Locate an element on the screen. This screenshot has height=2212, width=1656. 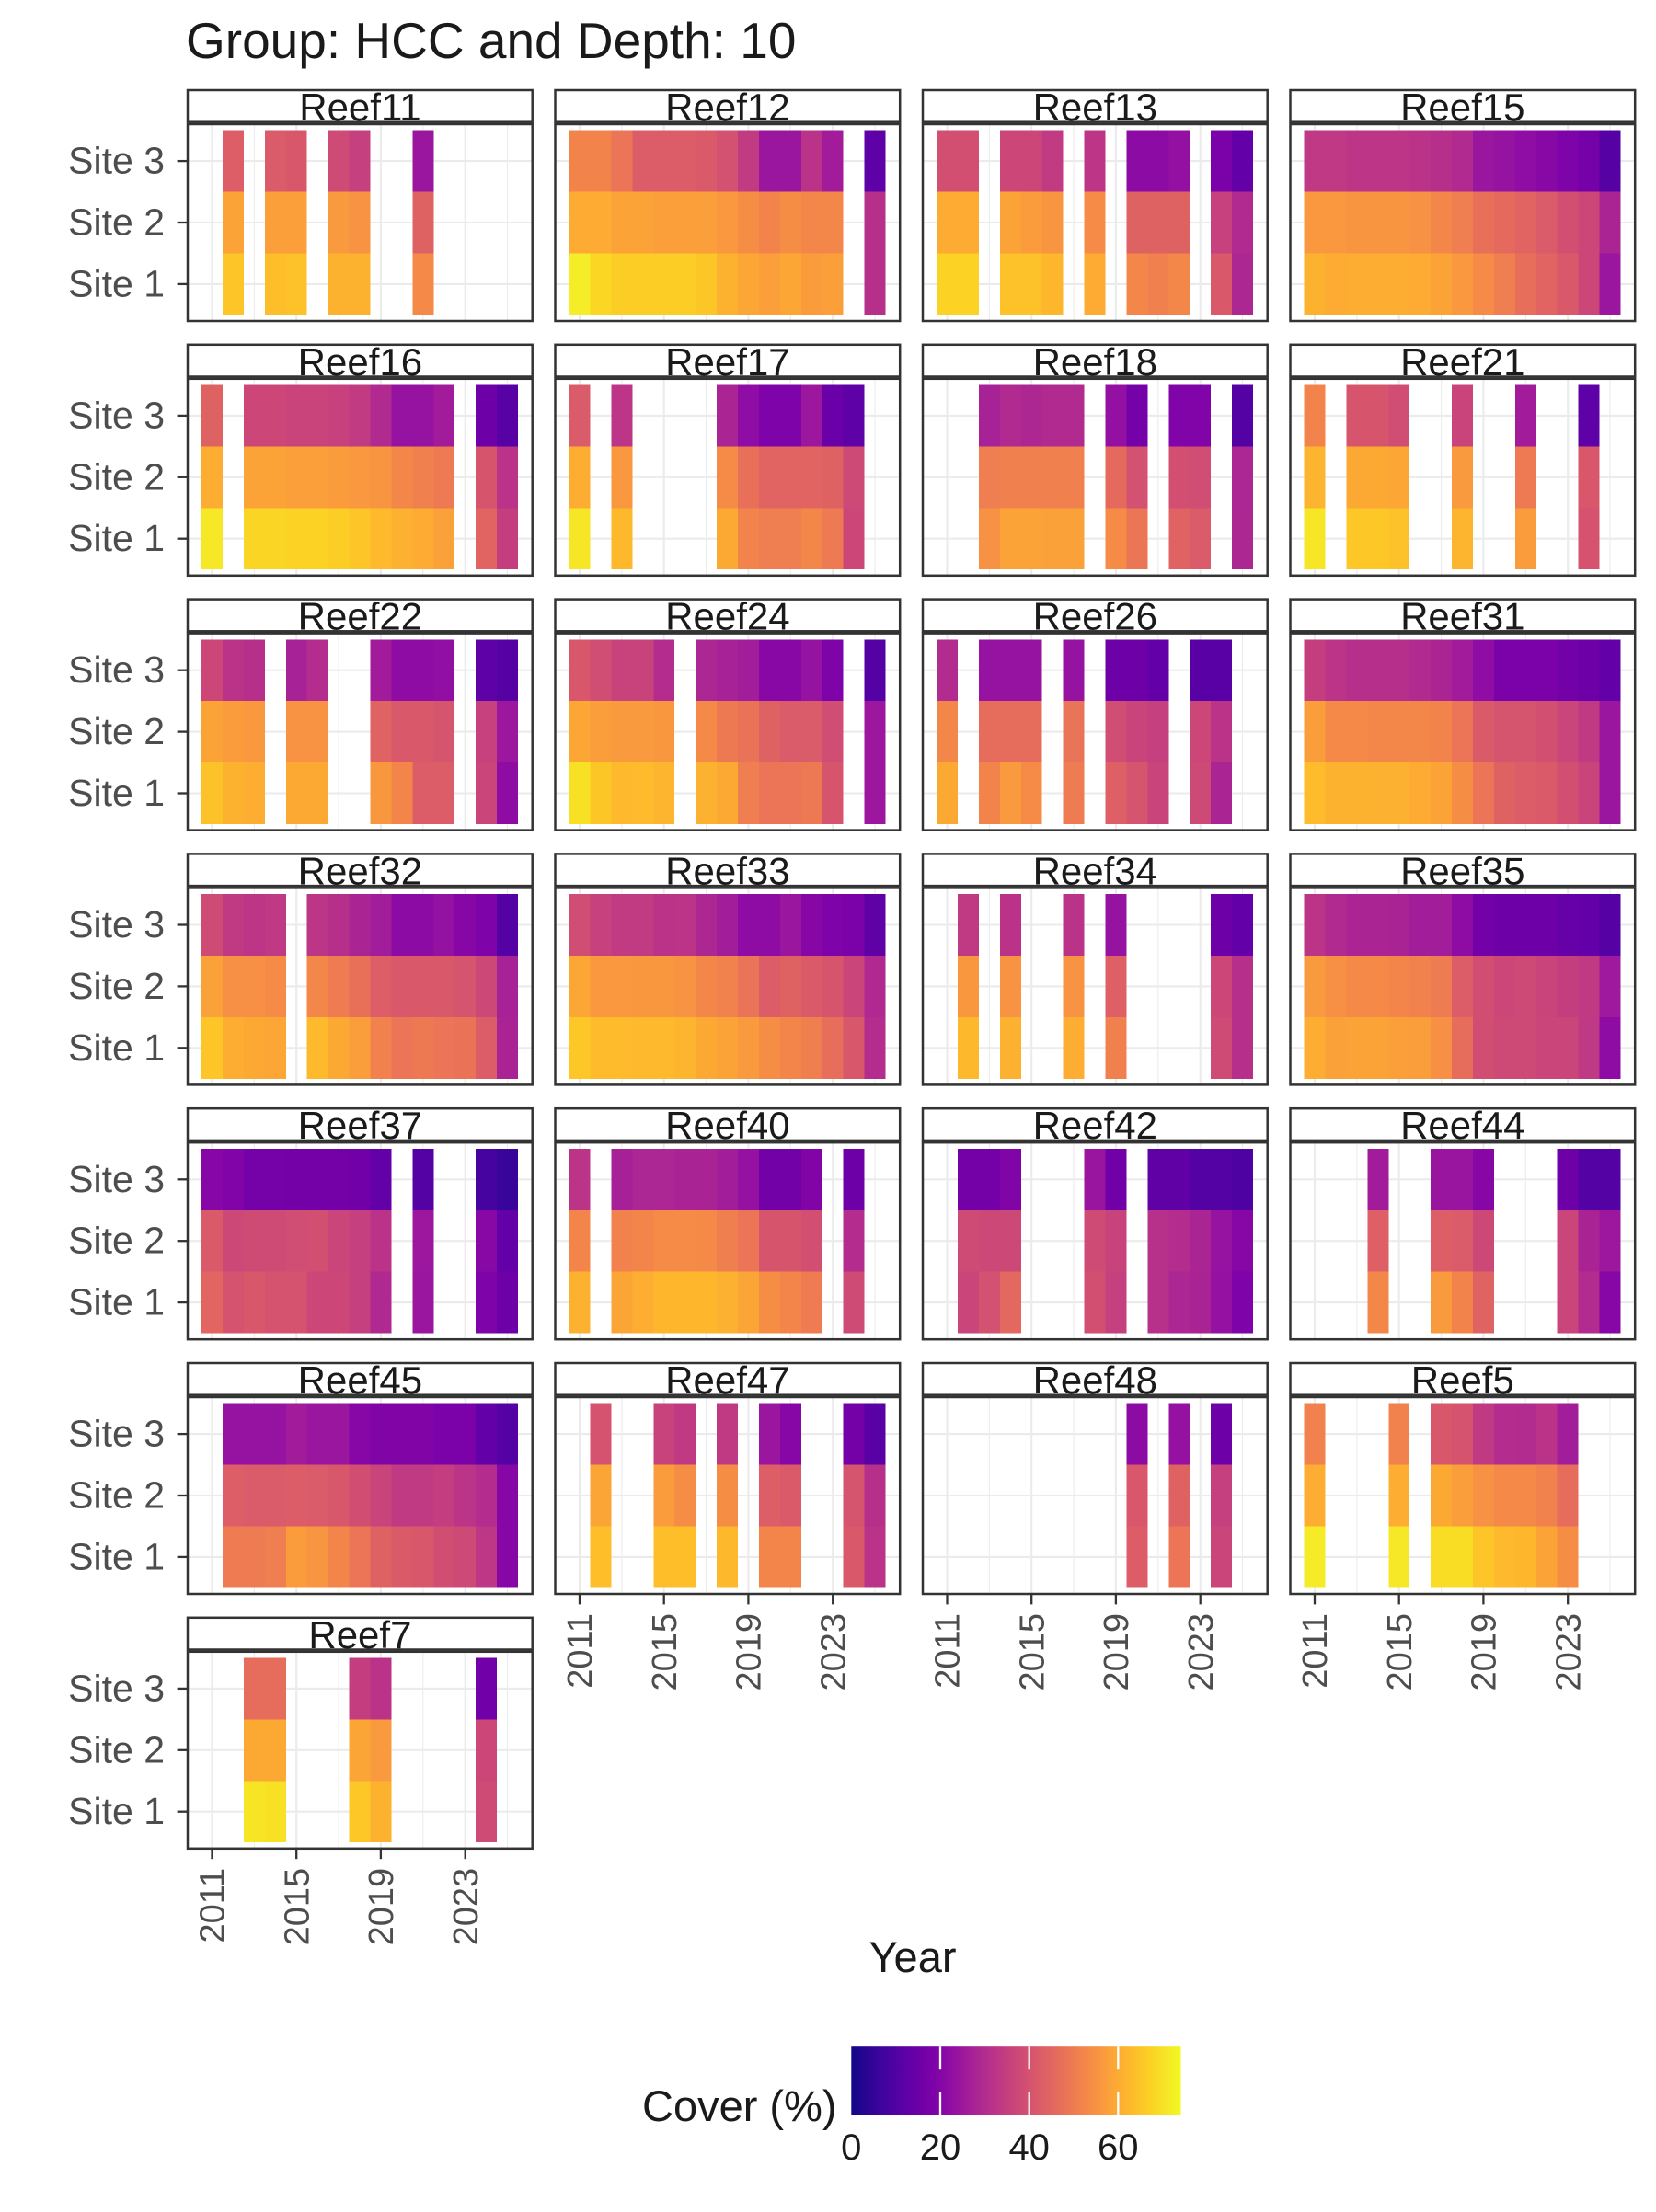
svg-text: Reef44 is located at coordinates (1462, 1126).